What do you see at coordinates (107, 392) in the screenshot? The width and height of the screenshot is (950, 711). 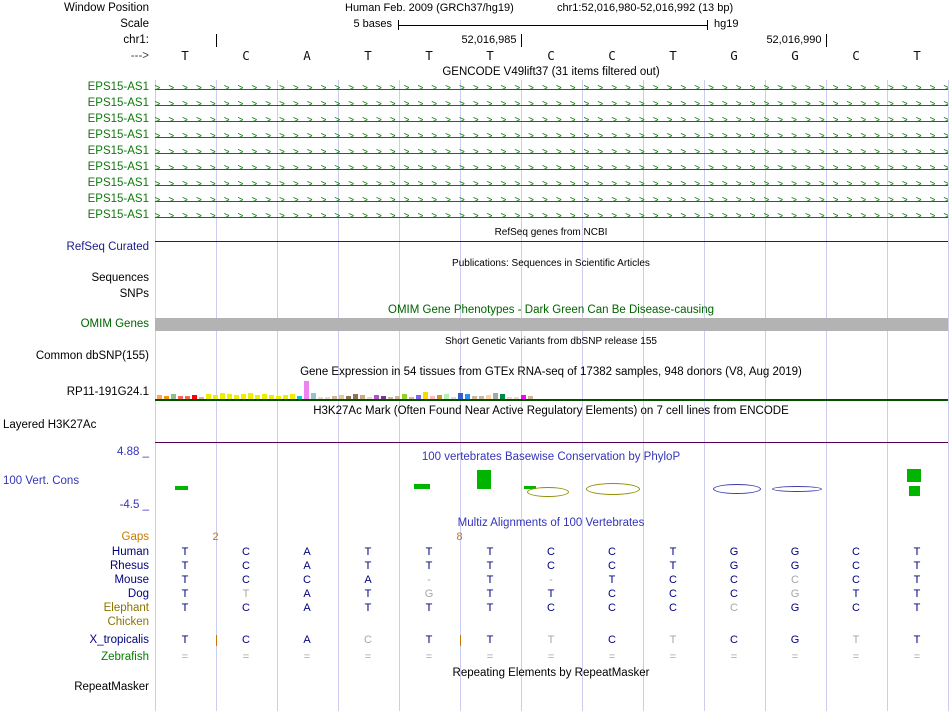 I see `track-label-gtex-gene: RP11-191G24.1` at bounding box center [107, 392].